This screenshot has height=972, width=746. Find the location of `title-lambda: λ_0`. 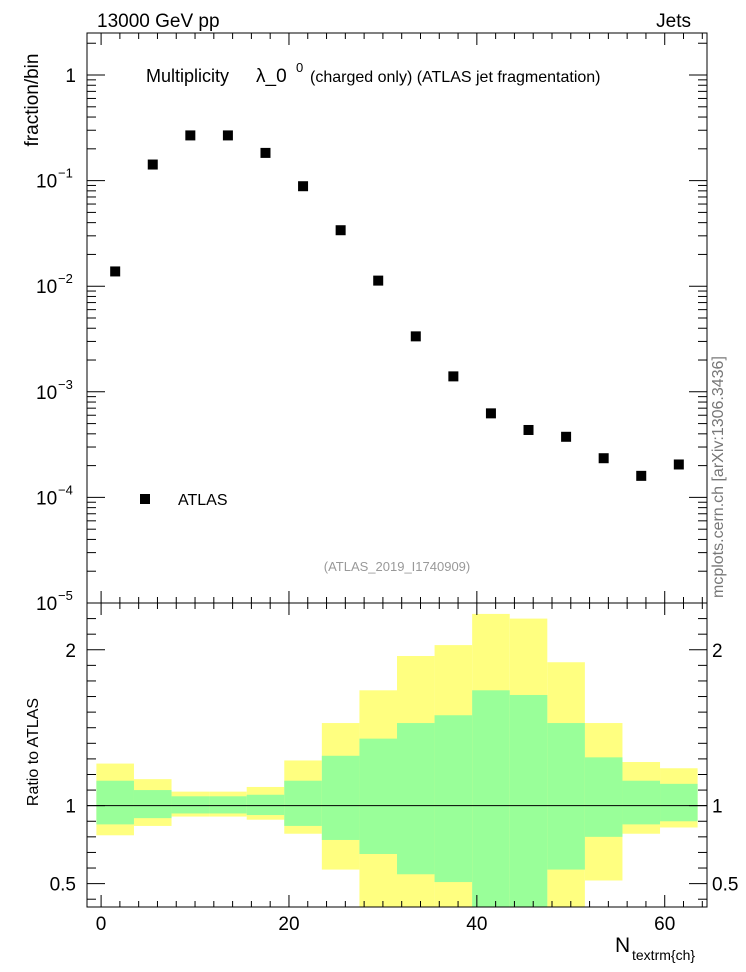

title-lambda: λ_0 is located at coordinates (271, 76).